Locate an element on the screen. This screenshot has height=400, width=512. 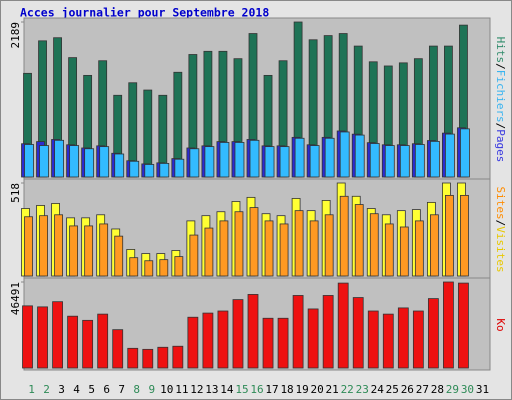
legend-entry: Hits is located at coordinates (500, 50).